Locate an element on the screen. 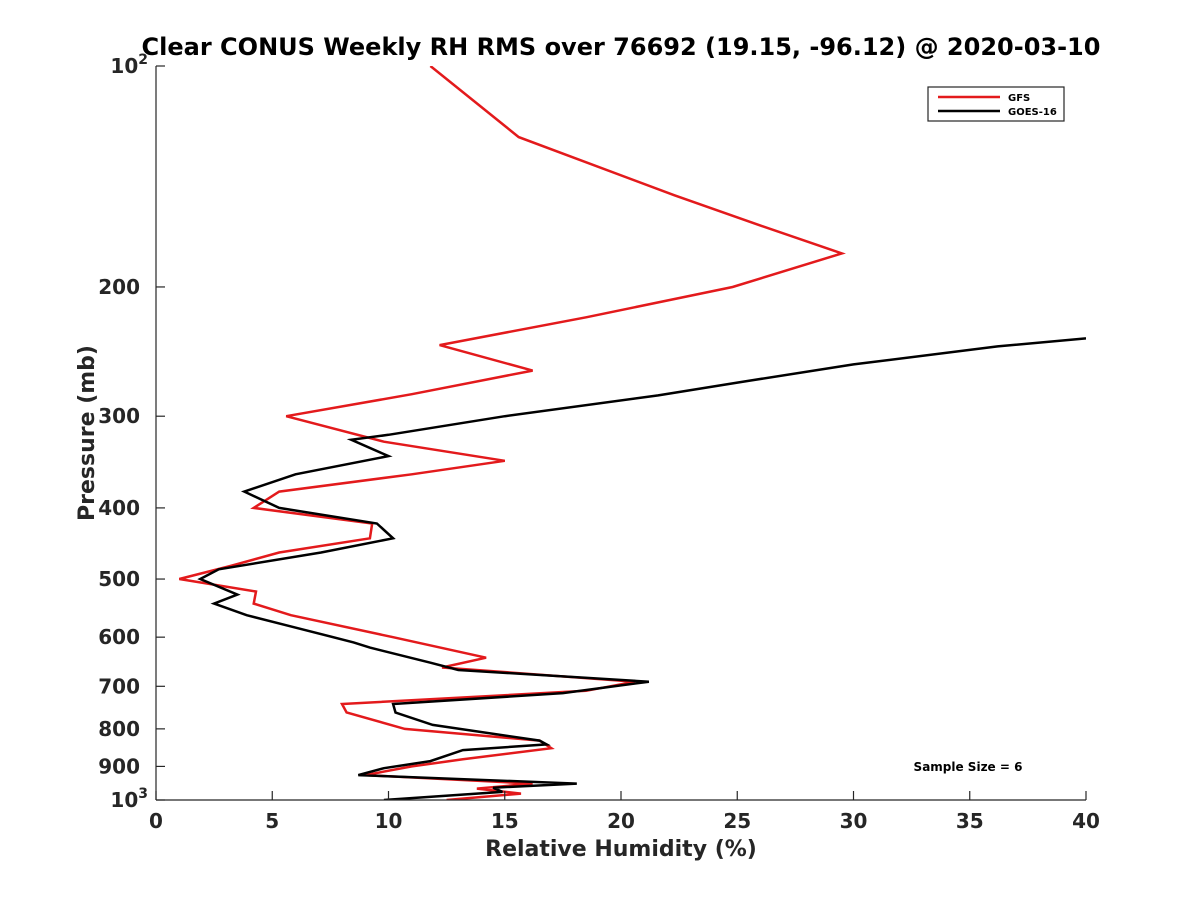 Image resolution: width=1200 pixels, height=900 pixels. y-tick-label: 10² is located at coordinates (129, 65).